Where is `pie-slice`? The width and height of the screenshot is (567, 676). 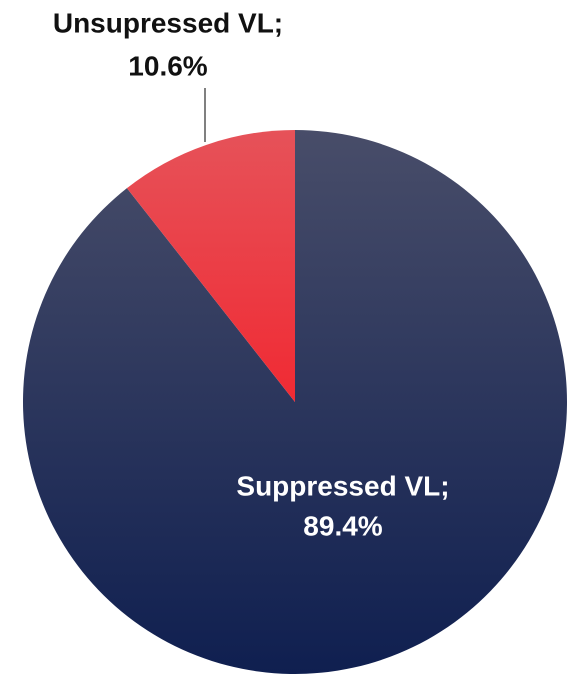
pie-slice is located at coordinates (210, 266).